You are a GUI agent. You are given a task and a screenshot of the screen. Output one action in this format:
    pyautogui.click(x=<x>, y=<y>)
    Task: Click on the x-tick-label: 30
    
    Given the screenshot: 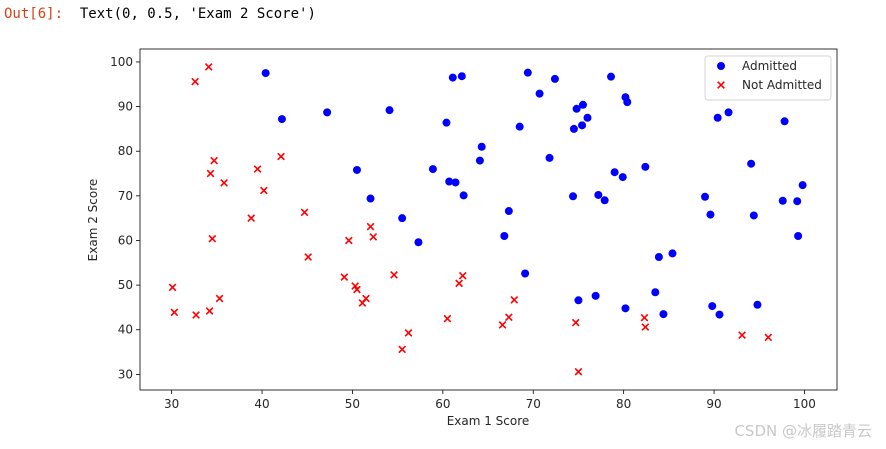 What is the action you would take?
    pyautogui.click(x=171, y=404)
    